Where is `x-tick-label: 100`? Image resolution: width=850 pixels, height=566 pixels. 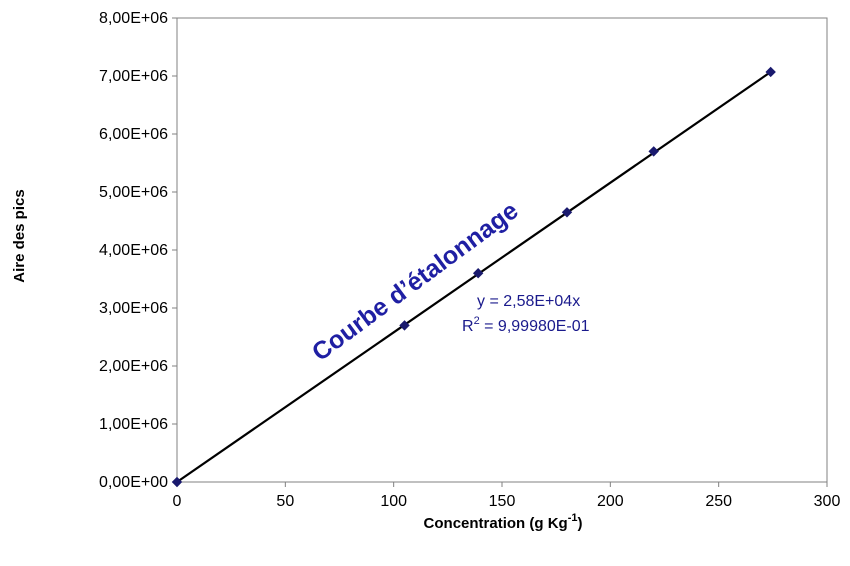 x-tick-label: 100 is located at coordinates (393, 501).